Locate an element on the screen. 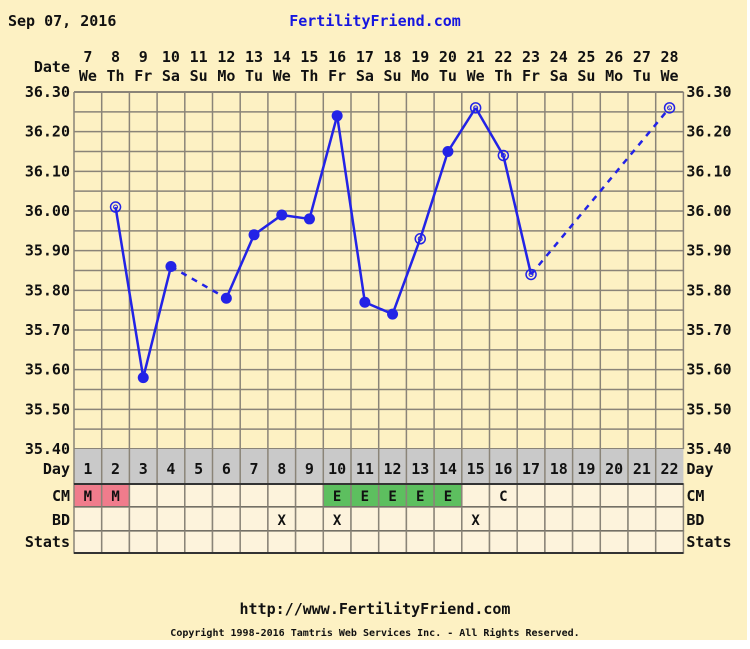 This screenshot has height=649, width=750. y-tick-label-right: 36.30 is located at coordinates (708, 92).